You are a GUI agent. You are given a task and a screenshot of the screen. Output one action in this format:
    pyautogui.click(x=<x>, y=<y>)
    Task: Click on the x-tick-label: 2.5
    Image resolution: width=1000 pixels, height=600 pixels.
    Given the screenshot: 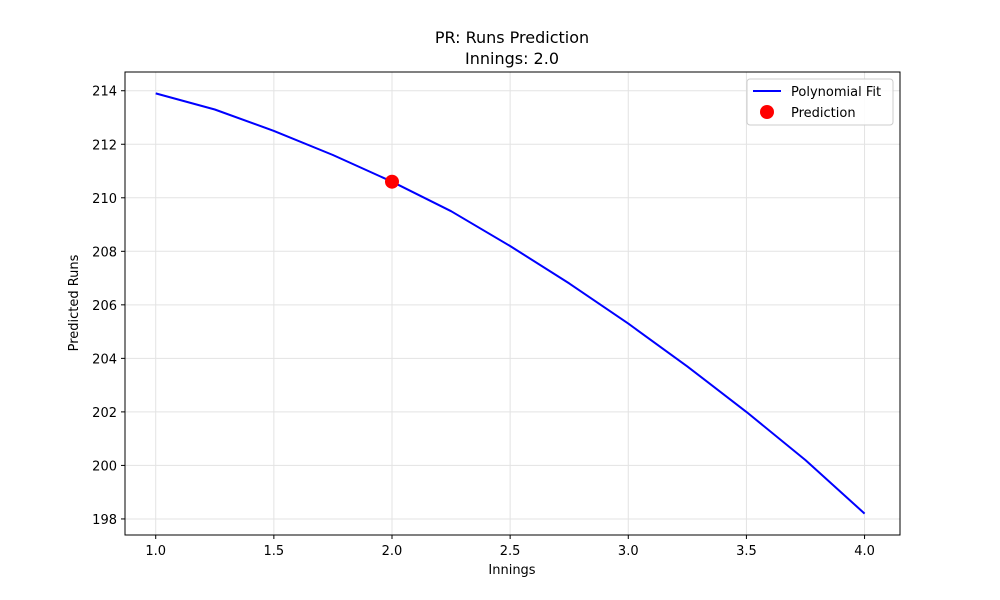 What is the action you would take?
    pyautogui.click(x=510, y=551)
    